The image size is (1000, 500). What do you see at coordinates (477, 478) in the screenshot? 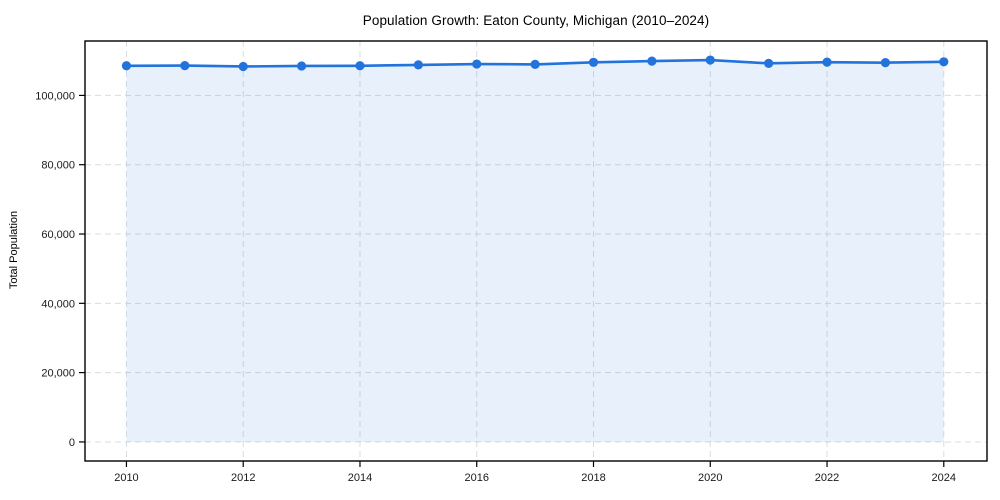
I see `x-tick-label: 2016` at bounding box center [477, 478].